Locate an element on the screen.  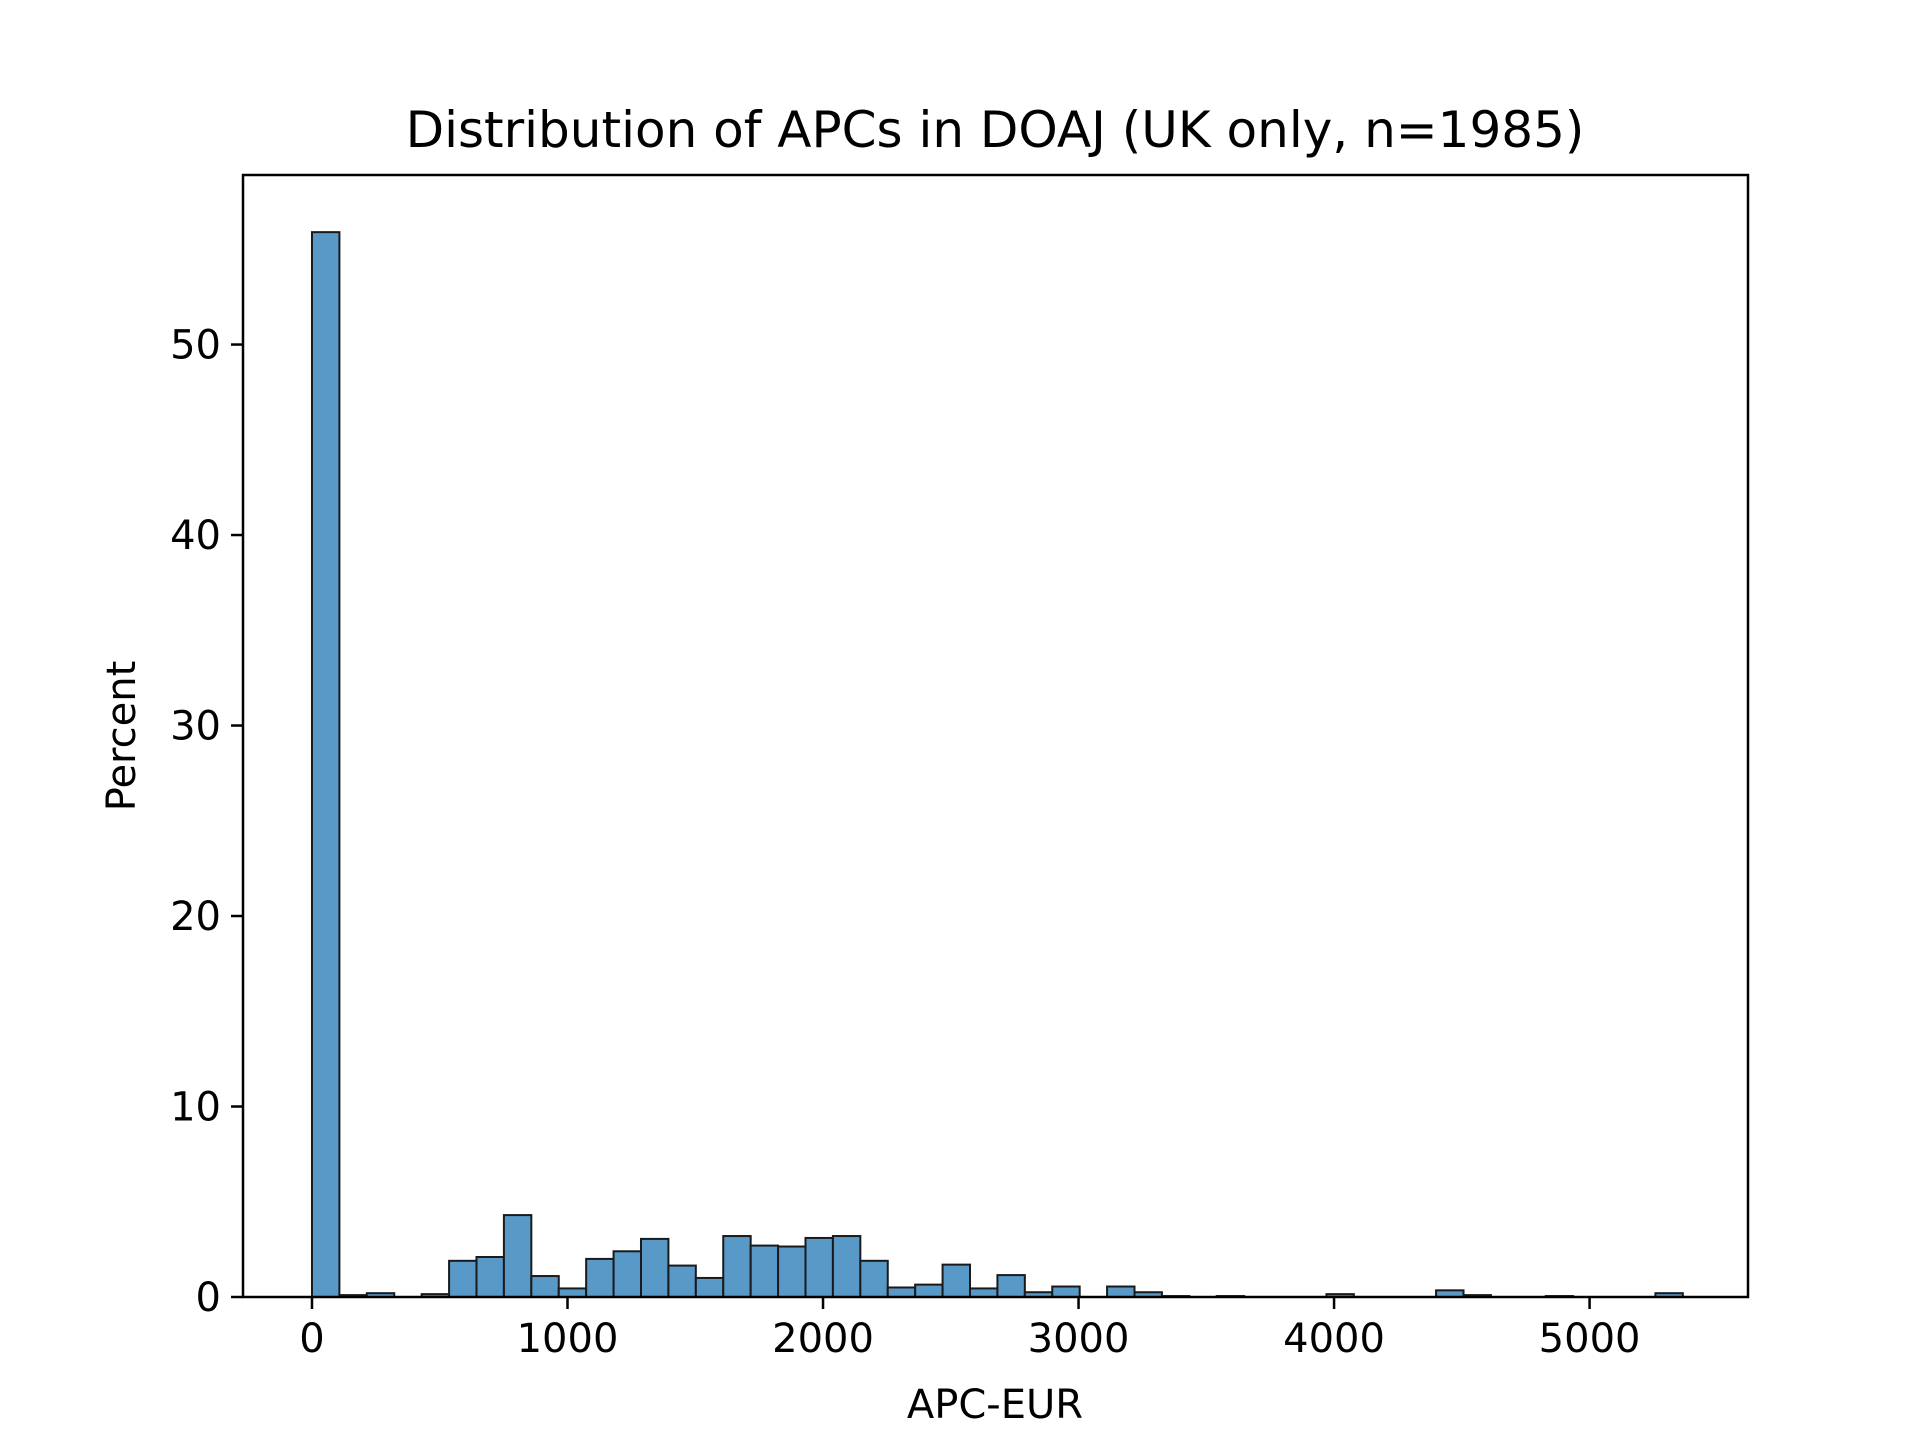
y-tick-label: 10 is located at coordinates (195, 1108).